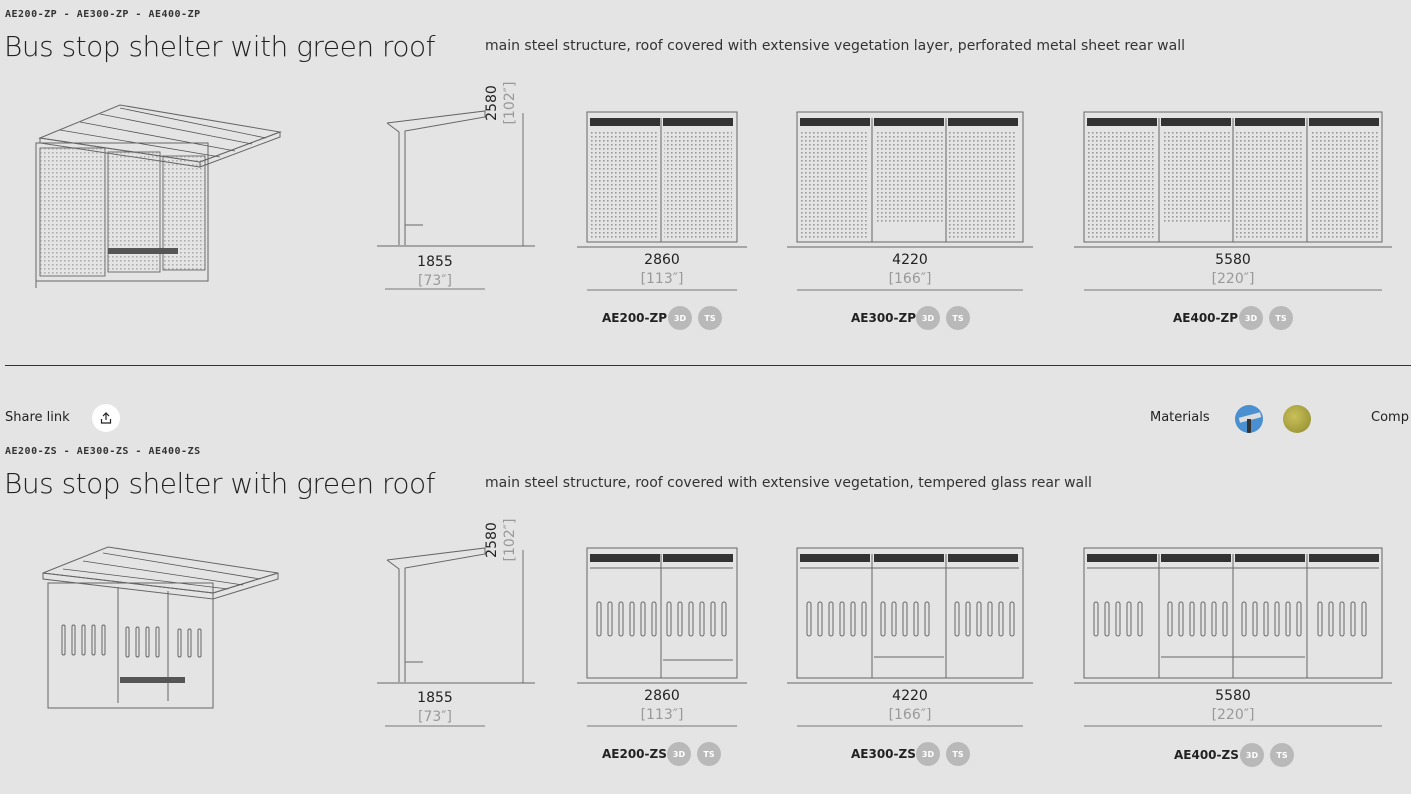 This screenshot has width=1411, height=794. What do you see at coordinates (1249, 419) in the screenshot?
I see `steel-material-icon` at bounding box center [1249, 419].